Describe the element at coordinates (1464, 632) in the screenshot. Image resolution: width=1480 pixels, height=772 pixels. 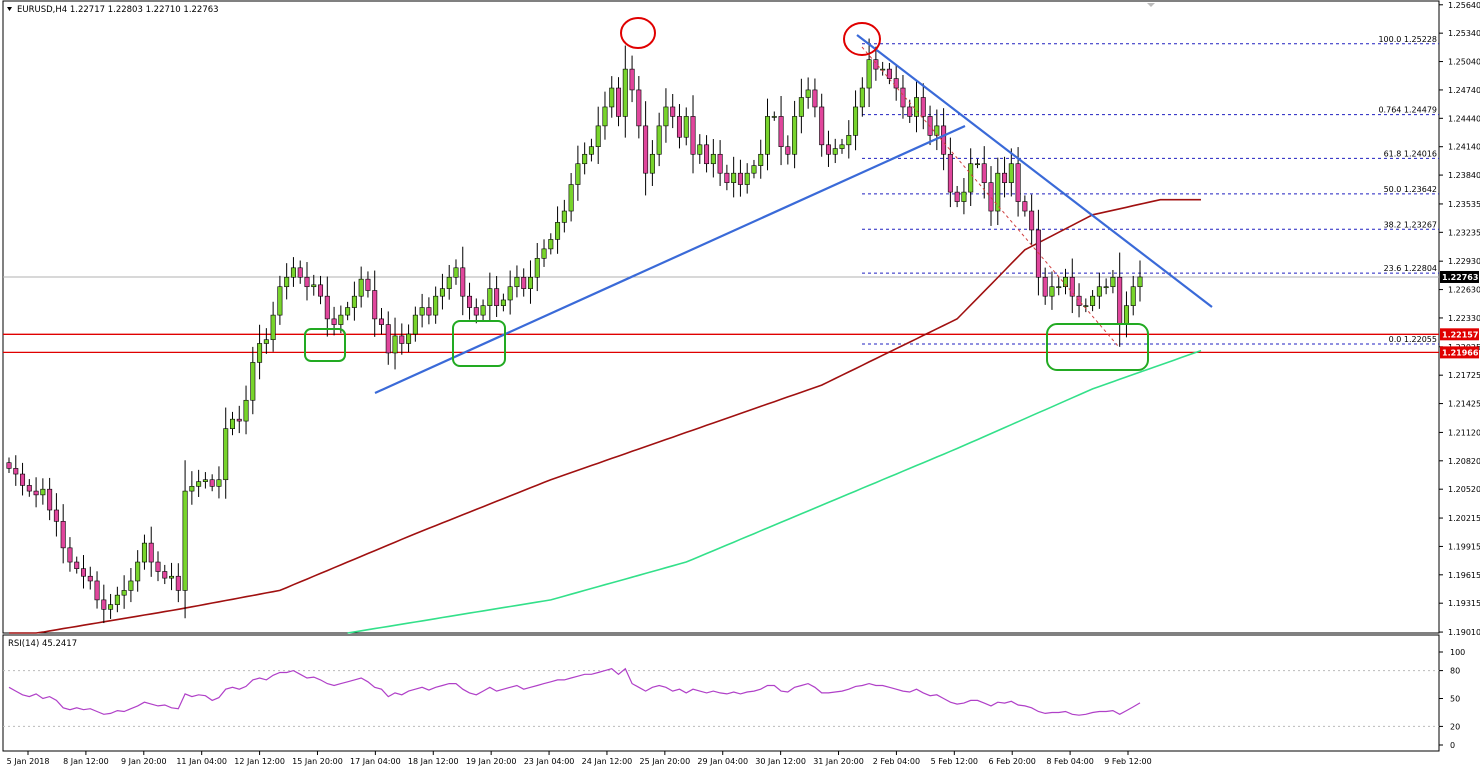
I see `price-tick-label: 1.19010` at that location.